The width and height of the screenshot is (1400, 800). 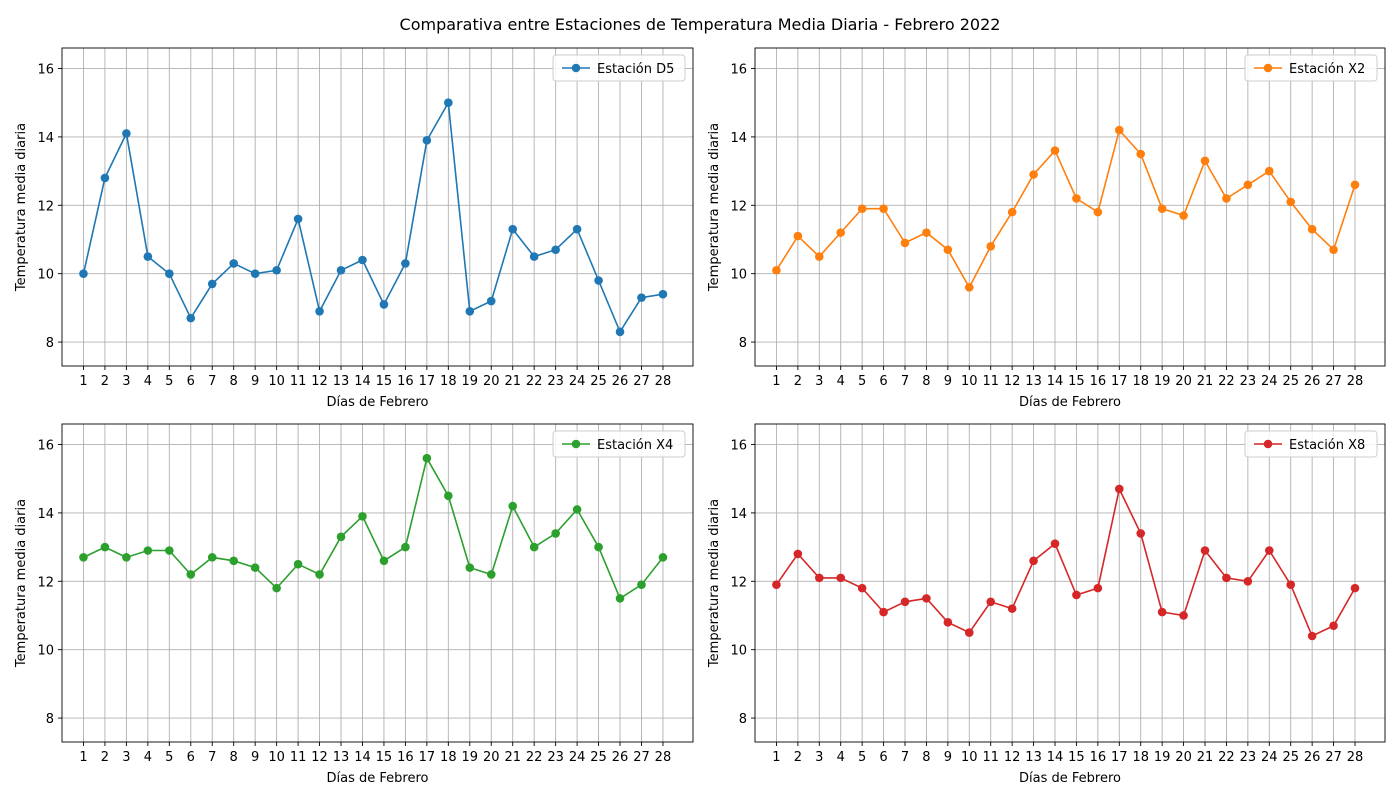 I want to click on x-tick-label: 18, so click(x=448, y=757).